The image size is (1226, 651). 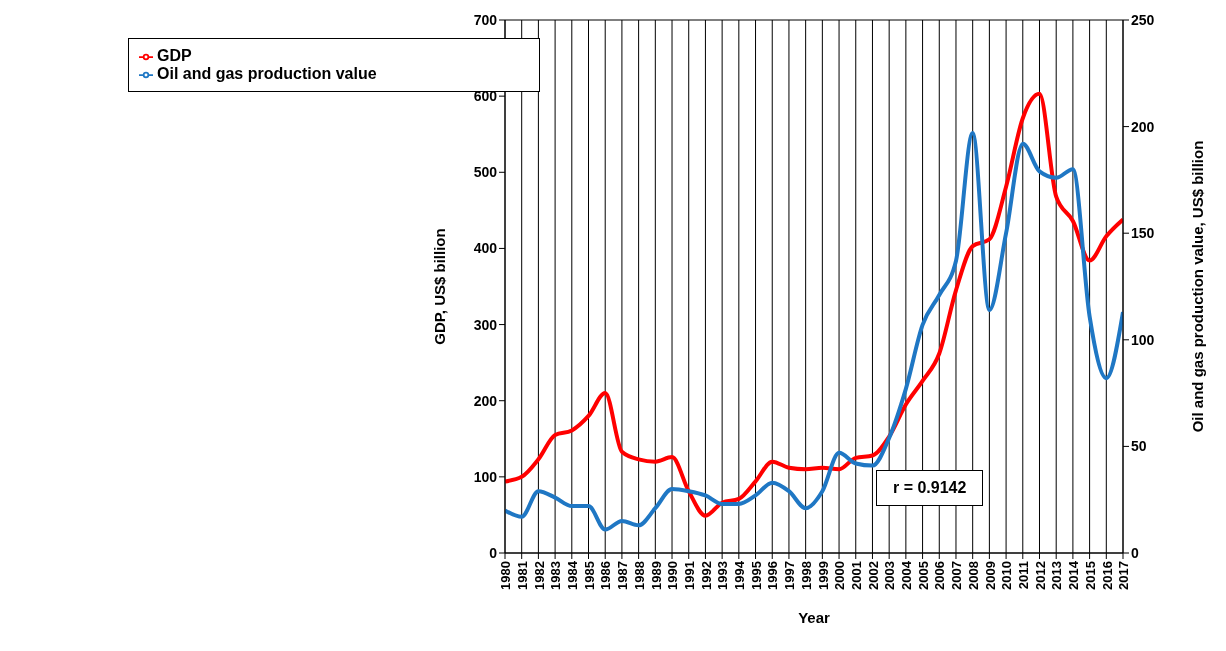 What do you see at coordinates (990, 575) in the screenshot?
I see `x-tick-label: 2009` at bounding box center [990, 575].